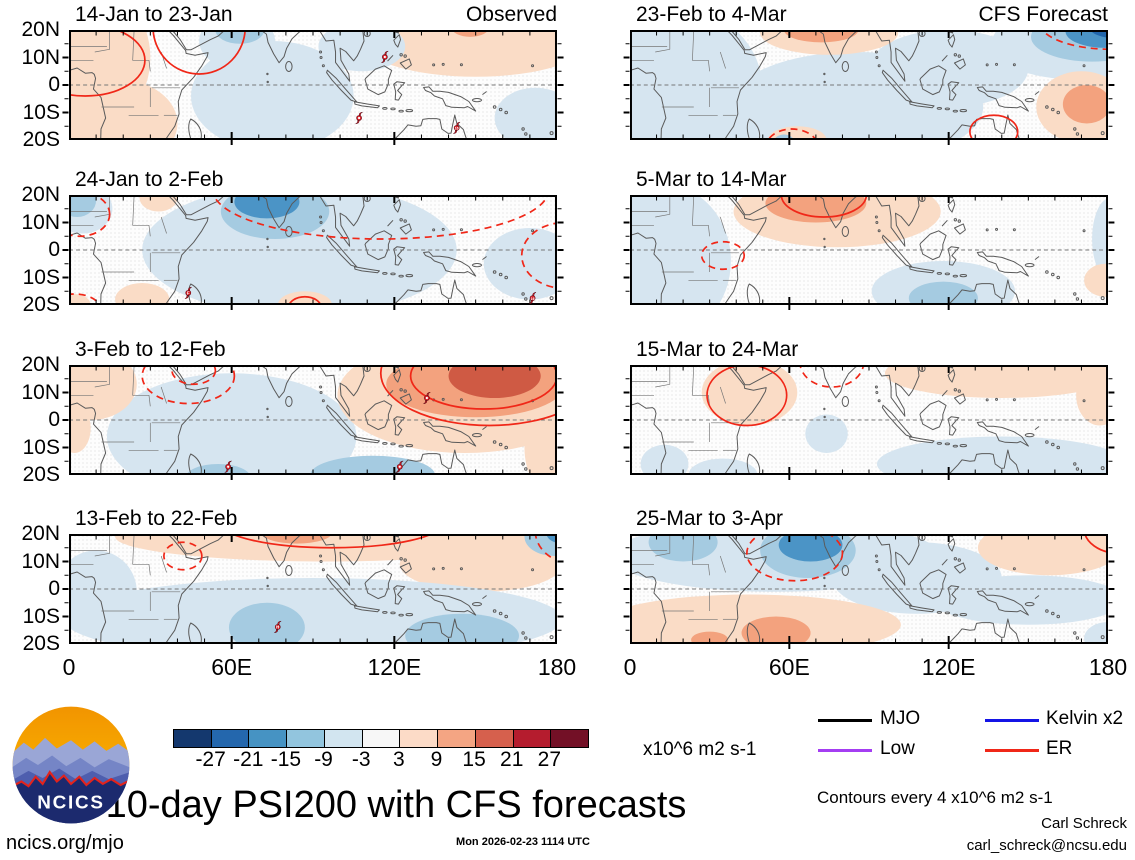 Image resolution: width=1135 pixels, height=860 pixels. What do you see at coordinates (156, 518) in the screenshot?
I see `panel-title-4: 13-Feb to 22-Feb` at bounding box center [156, 518].